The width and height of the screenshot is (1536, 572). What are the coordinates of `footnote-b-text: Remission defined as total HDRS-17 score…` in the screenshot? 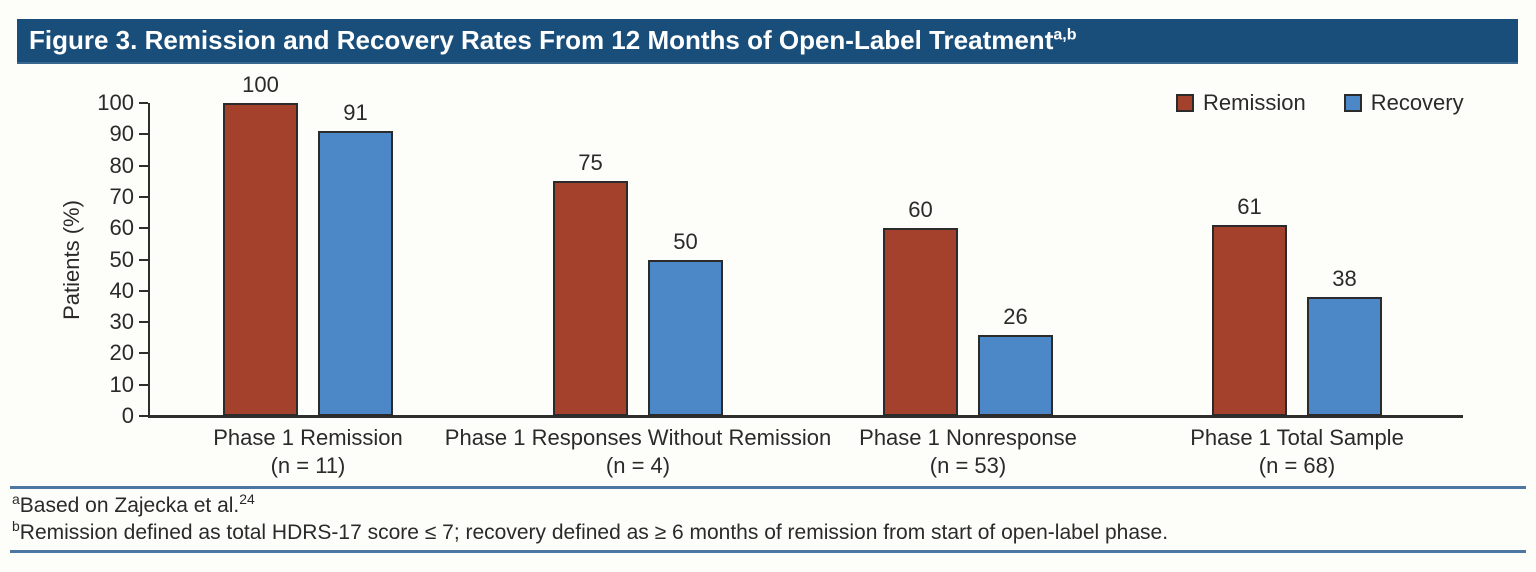 It's located at (594, 532).